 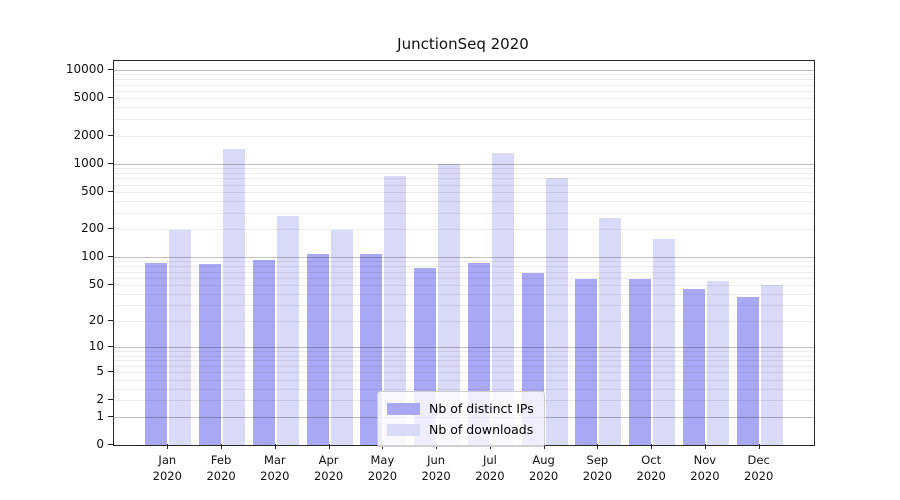 I want to click on y-tick-label: 100, so click(x=92, y=256).